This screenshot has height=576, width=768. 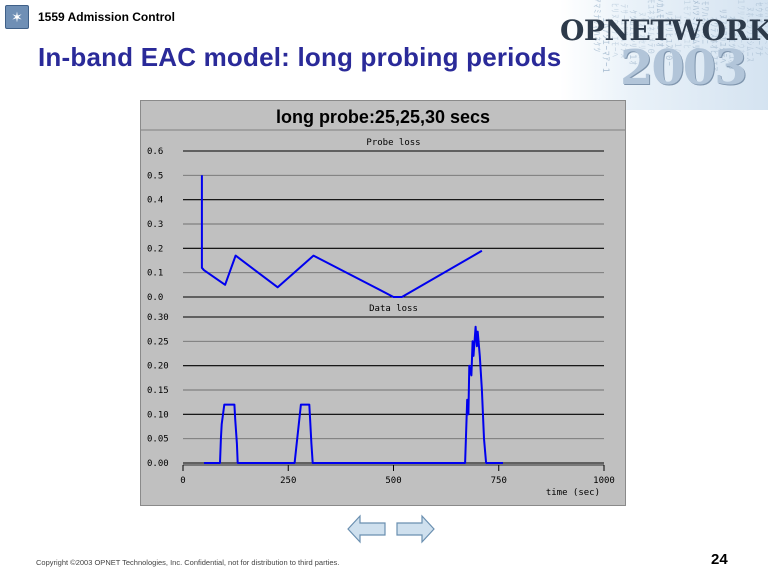 What do you see at coordinates (158, 415) in the screenshot?
I see `y-tick-label: 0.10` at bounding box center [158, 415].